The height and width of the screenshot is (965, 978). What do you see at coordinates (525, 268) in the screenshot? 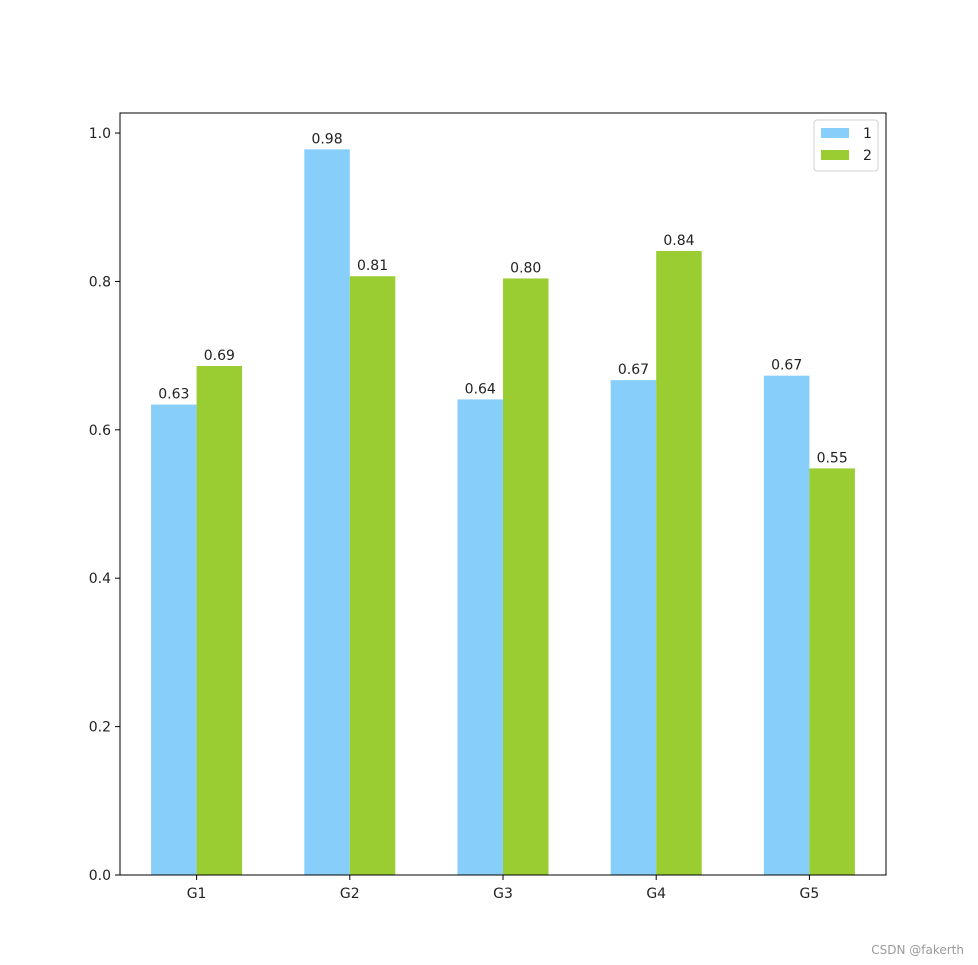
I see `bar-label-G3-series-2: 0.80` at bounding box center [525, 268].